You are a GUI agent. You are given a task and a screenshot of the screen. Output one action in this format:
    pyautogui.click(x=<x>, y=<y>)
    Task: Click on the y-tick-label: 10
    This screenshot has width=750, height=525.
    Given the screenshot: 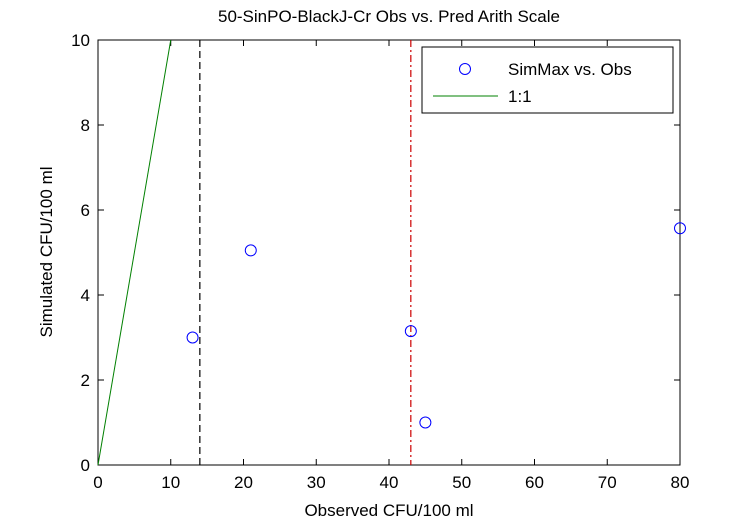 What is the action you would take?
    pyautogui.click(x=80, y=40)
    